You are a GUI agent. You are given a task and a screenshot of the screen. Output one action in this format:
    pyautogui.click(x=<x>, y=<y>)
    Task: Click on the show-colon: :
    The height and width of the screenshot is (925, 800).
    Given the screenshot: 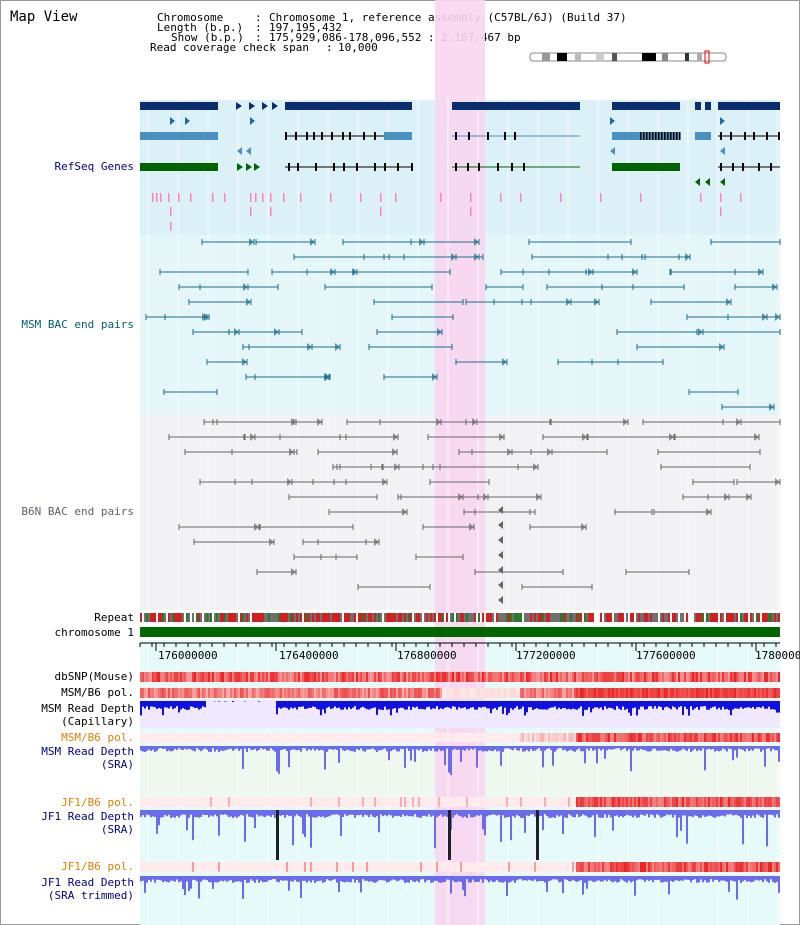 What is the action you would take?
    pyautogui.click(x=258, y=37)
    